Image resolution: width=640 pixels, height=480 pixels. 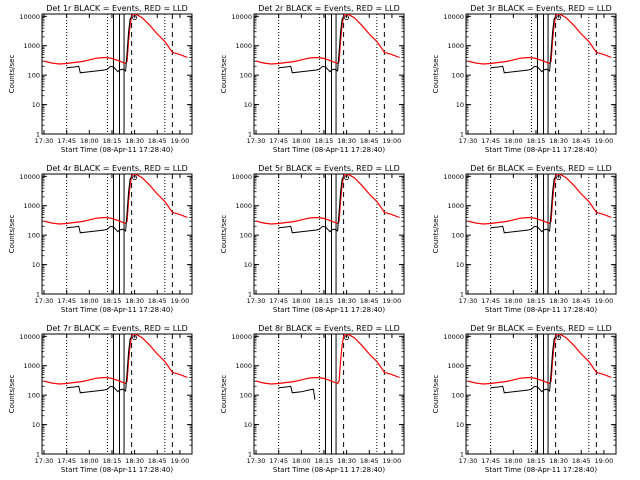 What do you see at coordinates (541, 168) in the screenshot?
I see `panel-title: Det 6r BLACK = Events, RED = LLD` at bounding box center [541, 168].